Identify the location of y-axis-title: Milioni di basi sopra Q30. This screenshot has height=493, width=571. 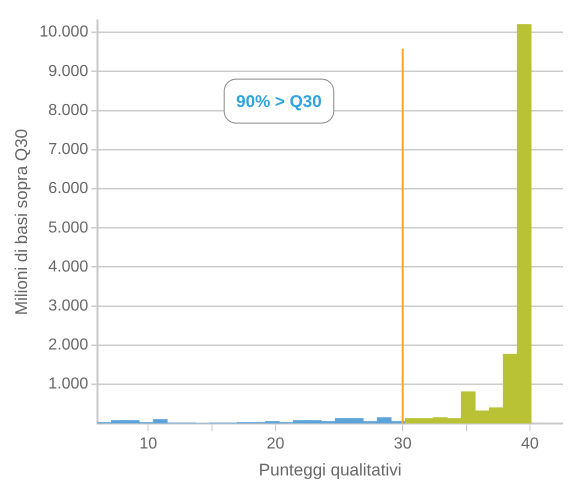
(21, 222).